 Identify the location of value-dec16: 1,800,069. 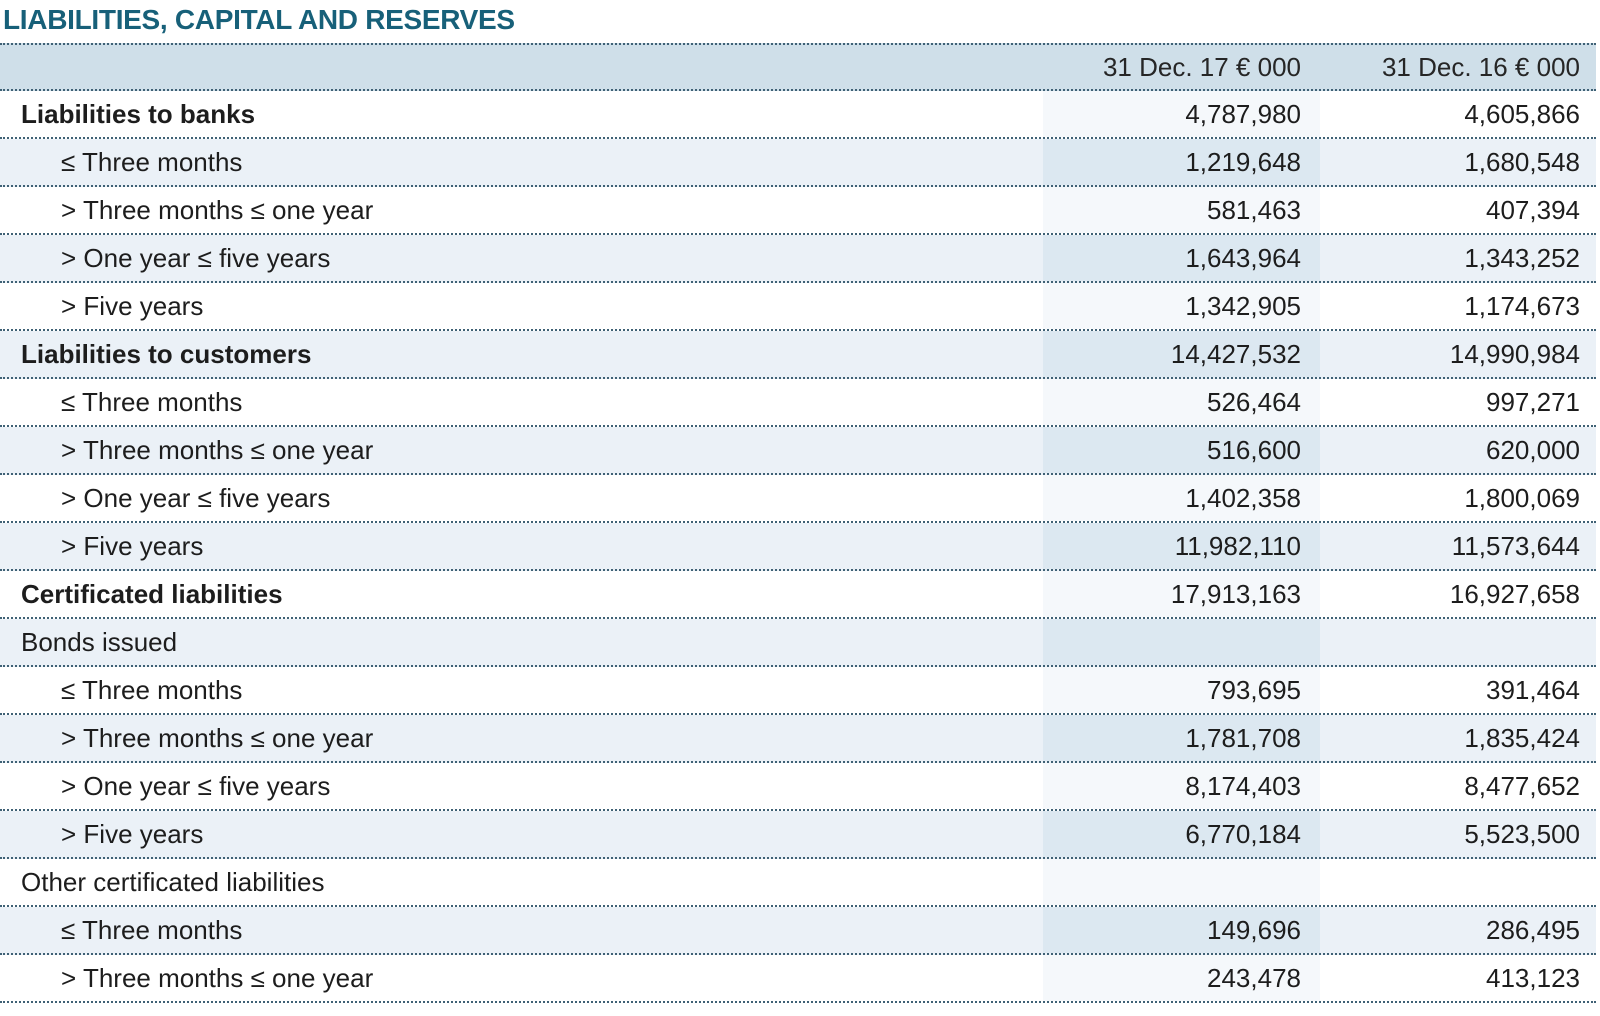
(1522, 497).